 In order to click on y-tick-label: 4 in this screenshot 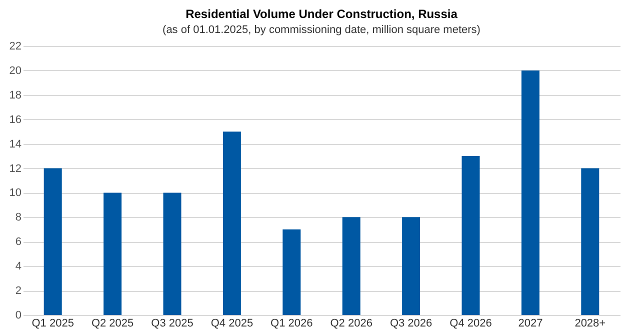, I will do `click(18, 266)`.